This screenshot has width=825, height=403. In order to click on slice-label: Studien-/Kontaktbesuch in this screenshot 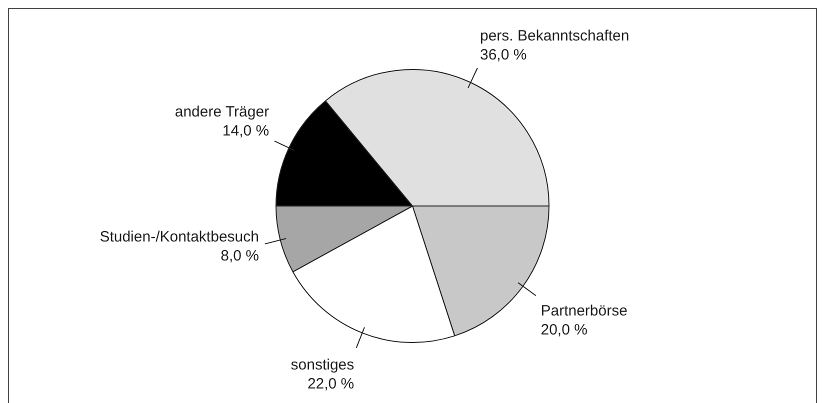, I will do `click(179, 237)`.